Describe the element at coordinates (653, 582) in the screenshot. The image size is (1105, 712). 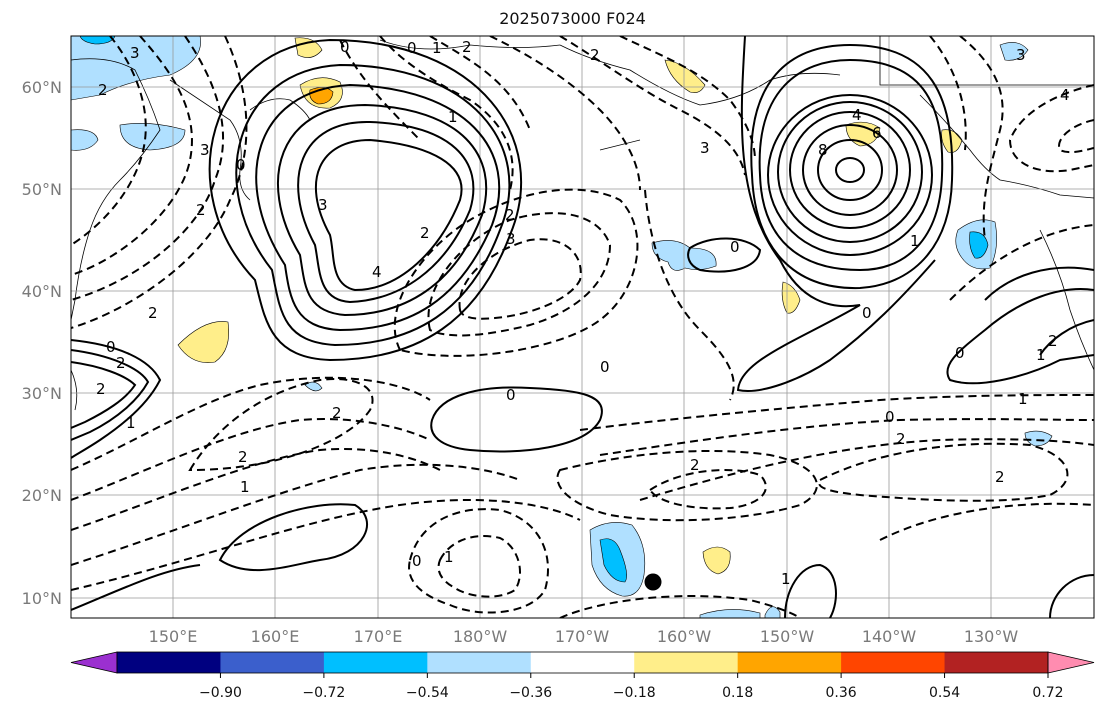
I see `storm-marker` at that location.